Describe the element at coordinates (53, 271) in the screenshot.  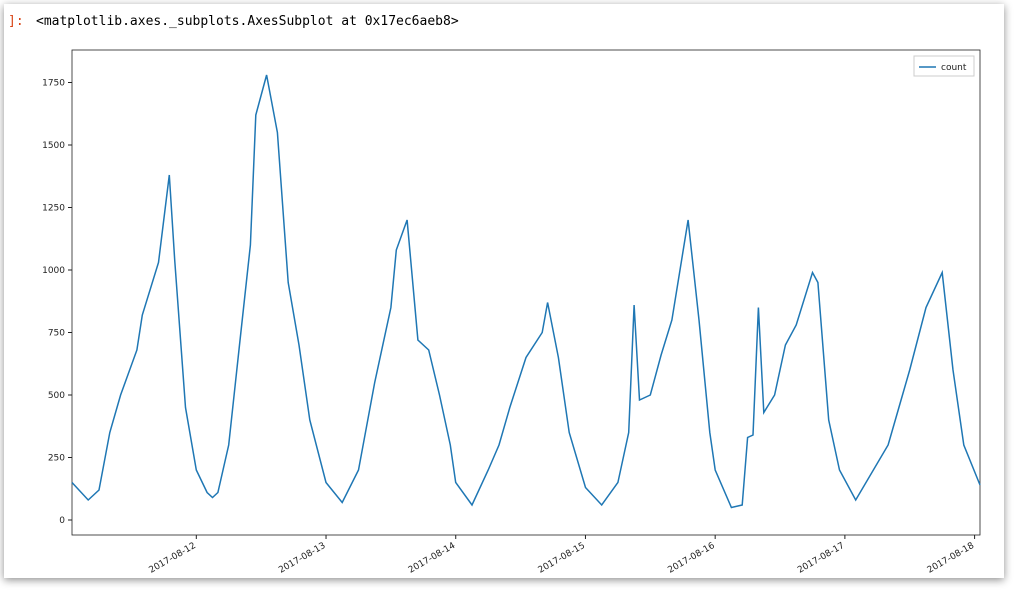
I see `y-tick-label: 1000` at that location.